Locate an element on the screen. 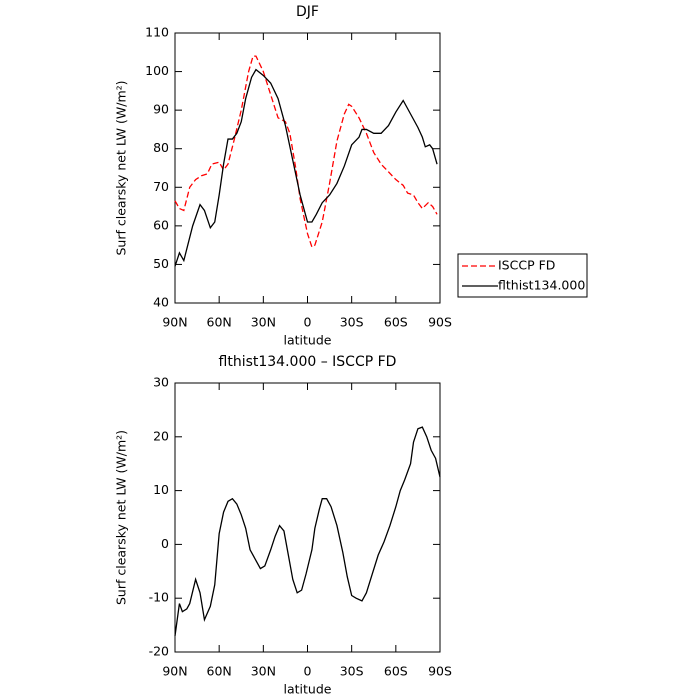 The image size is (700, 700). y-tick-label: 110 is located at coordinates (157, 32).